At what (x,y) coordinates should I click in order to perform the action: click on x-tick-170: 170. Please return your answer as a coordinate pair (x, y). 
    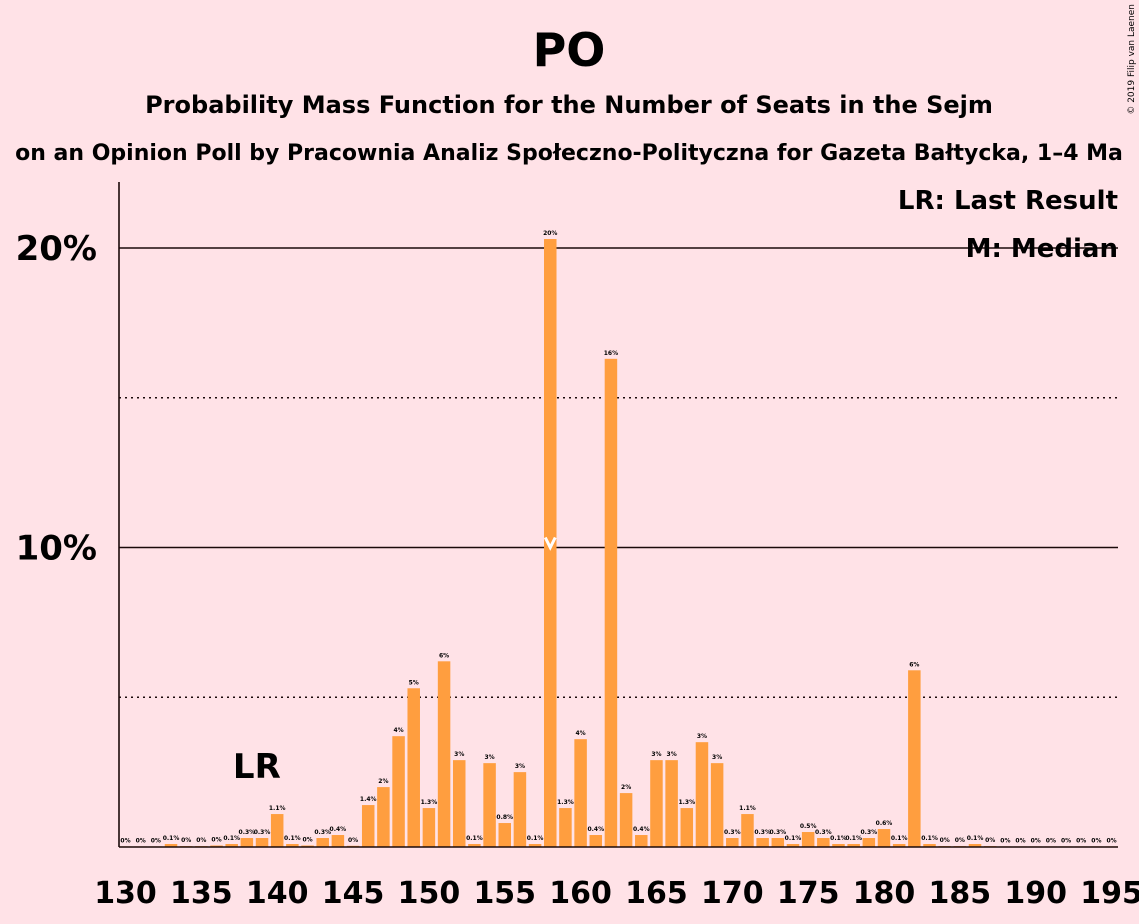
    Looking at the image, I should click on (732, 893).